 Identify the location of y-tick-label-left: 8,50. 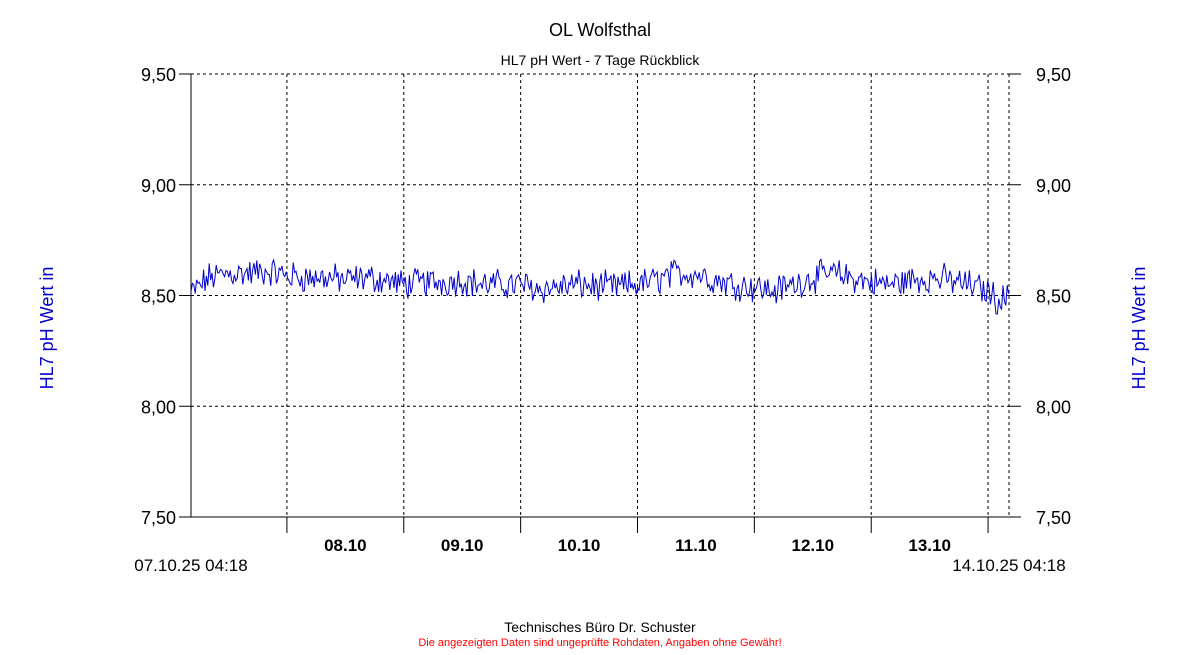
(158, 297).